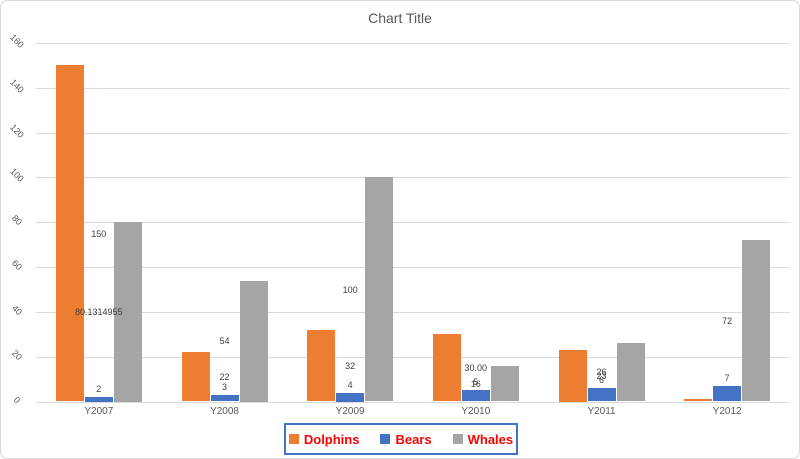 The height and width of the screenshot is (459, 800). I want to click on bar-whales-Y2007, so click(127, 312).